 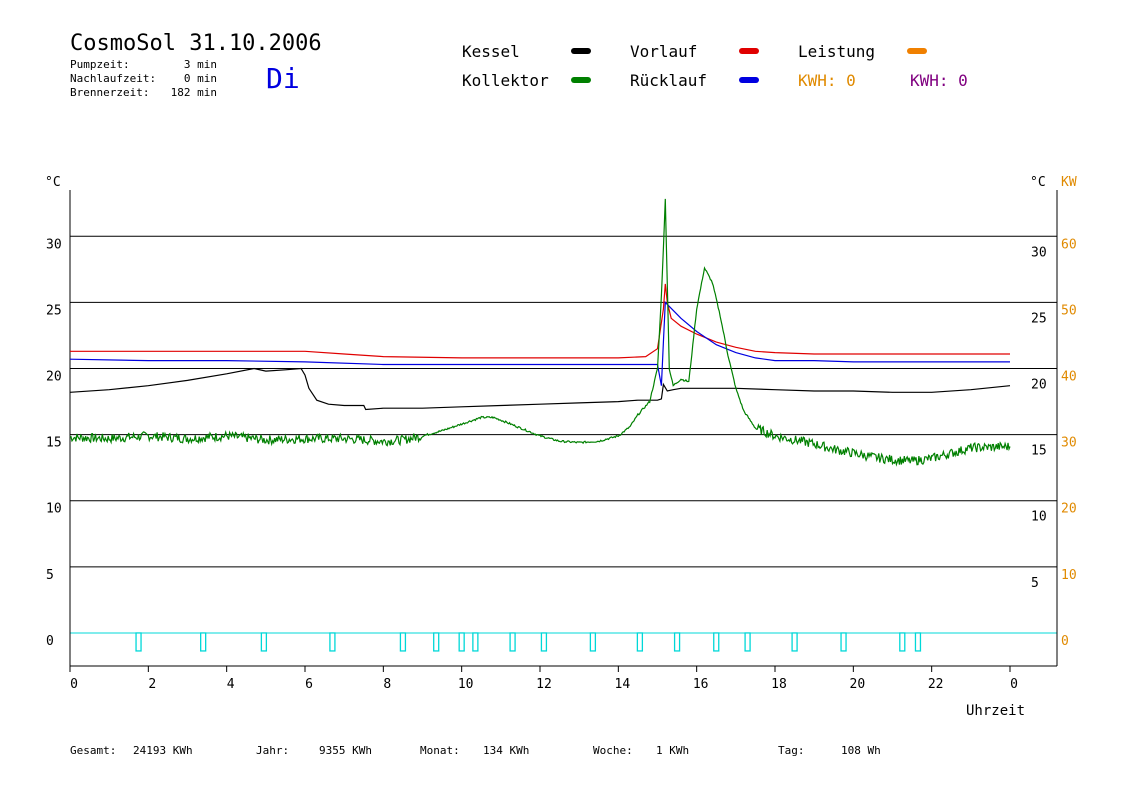 I want to click on x-tick-label: 16, so click(x=701, y=684).